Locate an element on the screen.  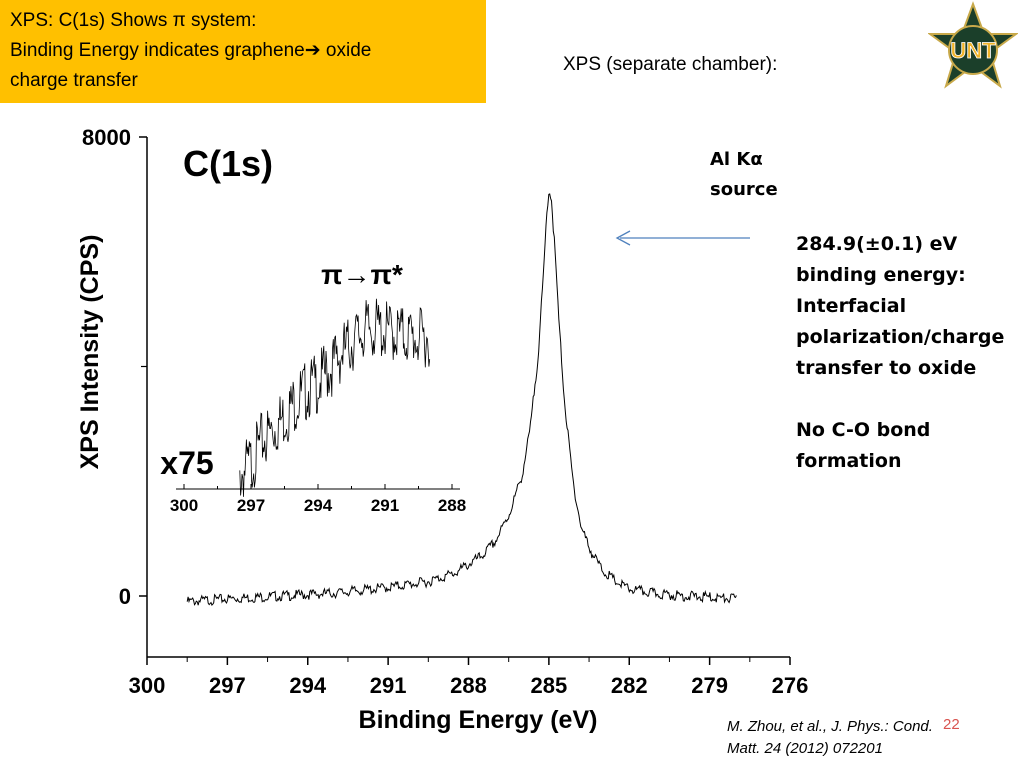
peak-arrow-head is located at coordinates (623, 238).